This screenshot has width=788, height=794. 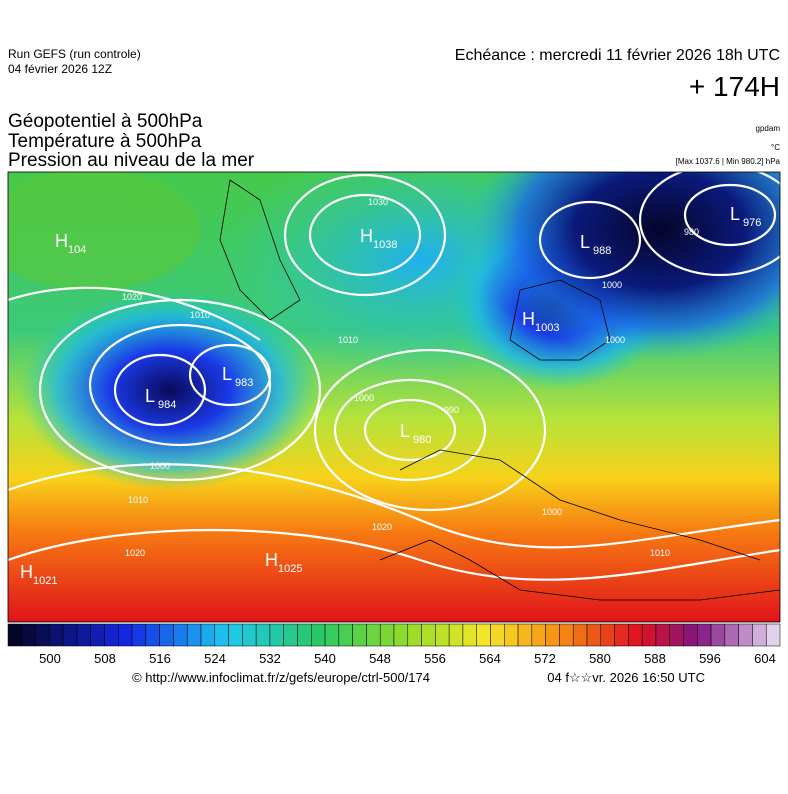 I want to click on colorbar-label: 564, so click(x=490, y=658).